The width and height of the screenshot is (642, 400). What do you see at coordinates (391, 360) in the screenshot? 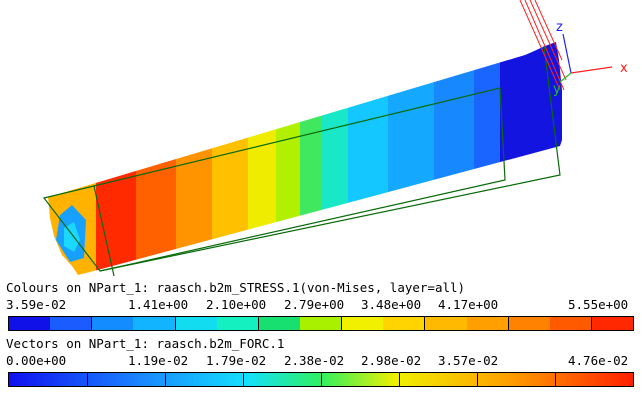
I see `vectors-tick: 2.98e-02` at bounding box center [391, 360].